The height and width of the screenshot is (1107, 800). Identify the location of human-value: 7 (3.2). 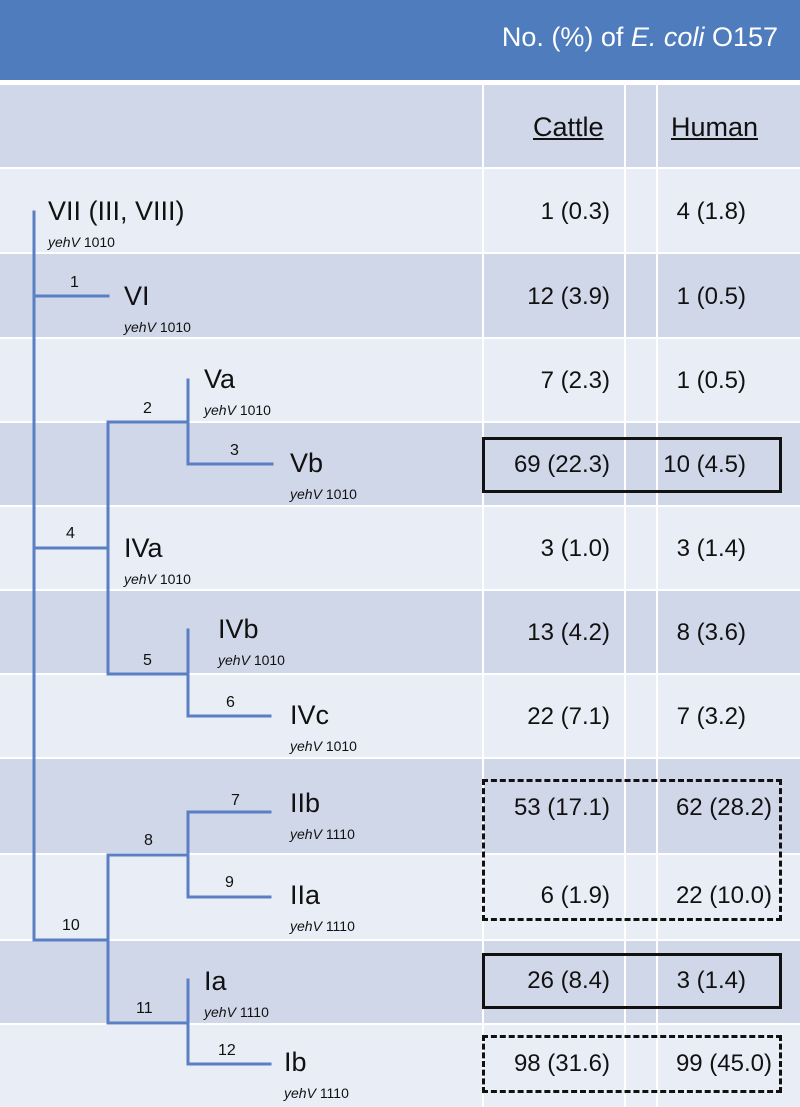
(711, 716).